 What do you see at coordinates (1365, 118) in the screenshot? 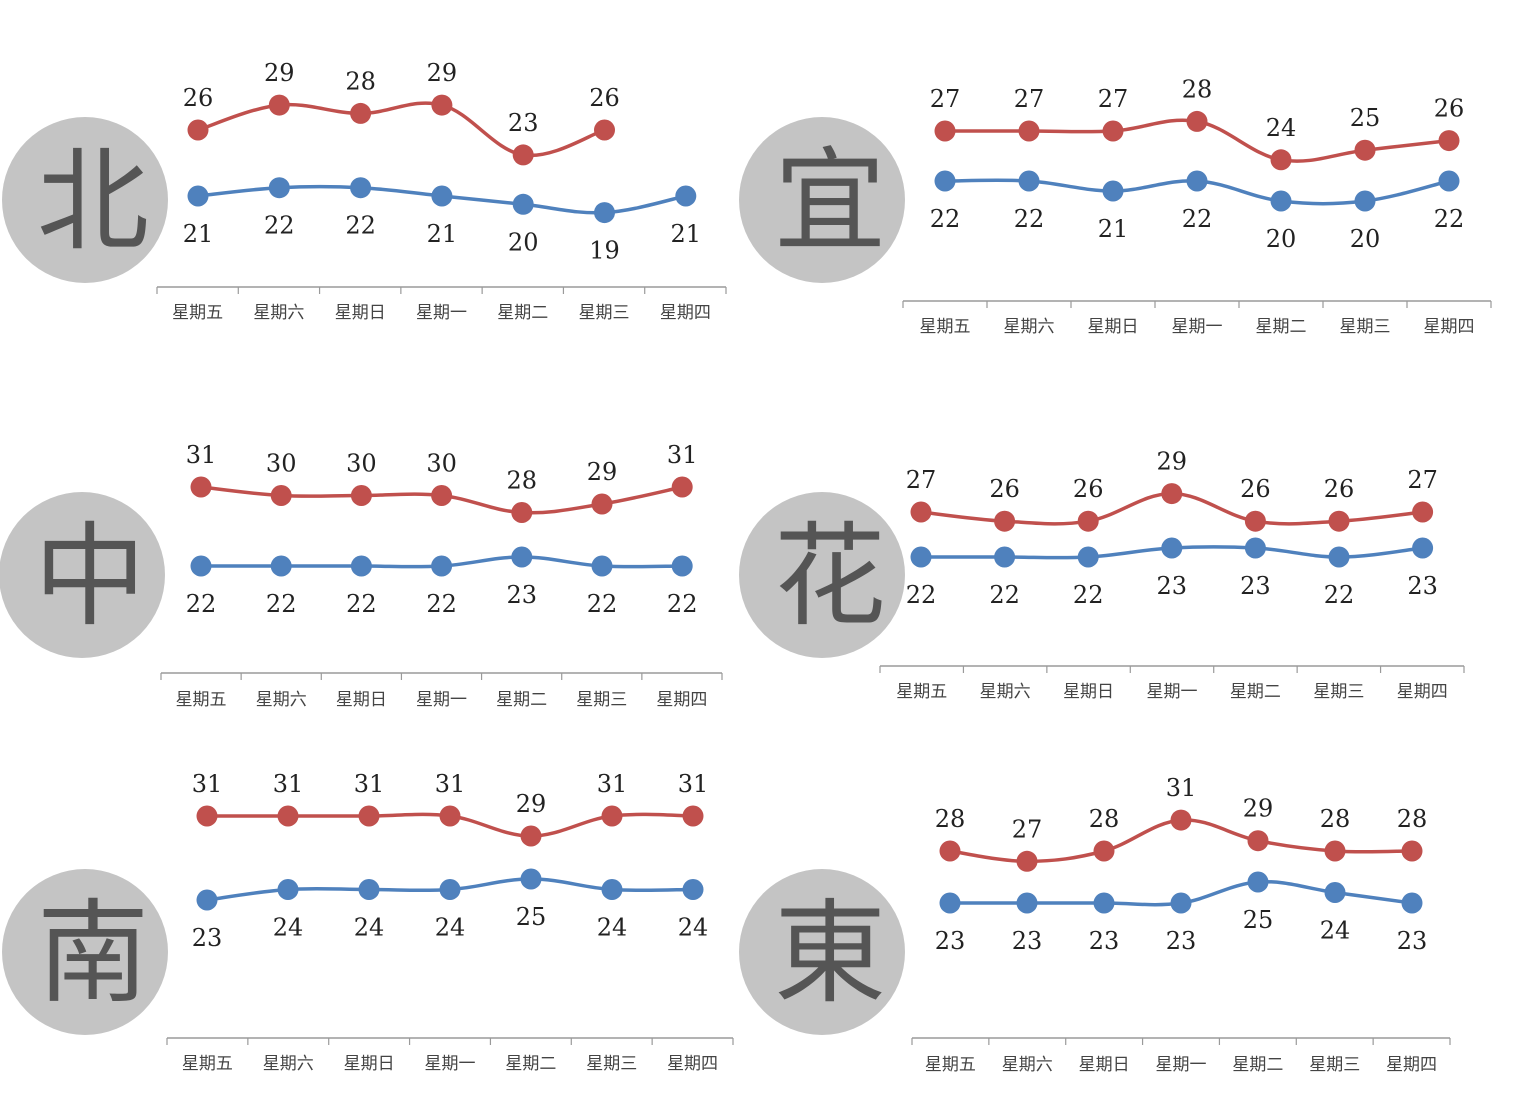
I see `high-temp-label: 25` at bounding box center [1365, 118].